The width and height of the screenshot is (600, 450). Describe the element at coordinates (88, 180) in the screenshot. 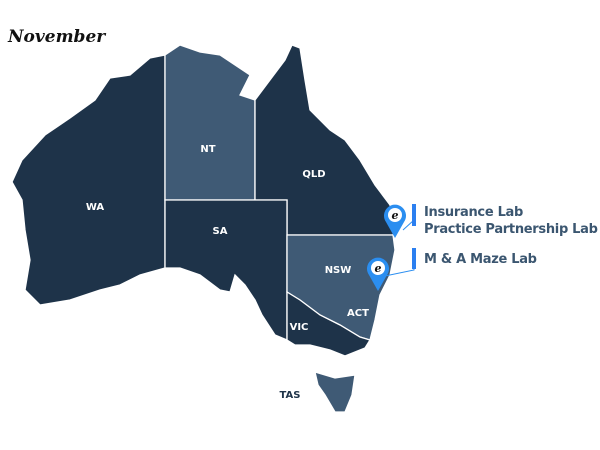

I see `state-wa` at that location.